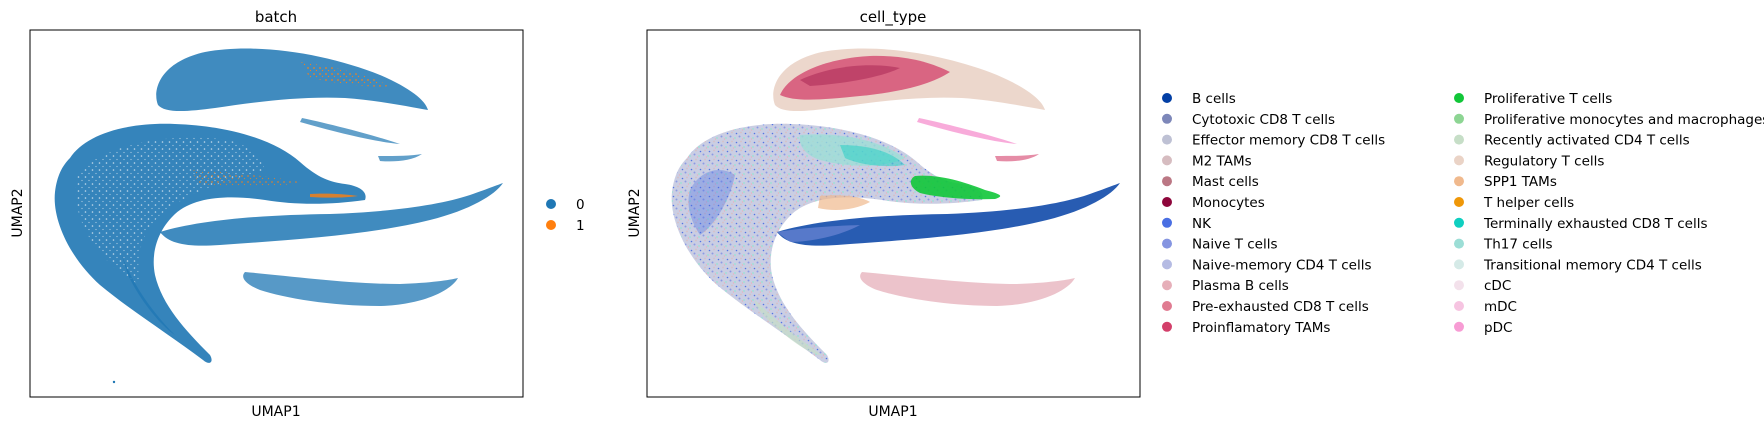  I want to click on title-batch: batch, so click(276, 17).